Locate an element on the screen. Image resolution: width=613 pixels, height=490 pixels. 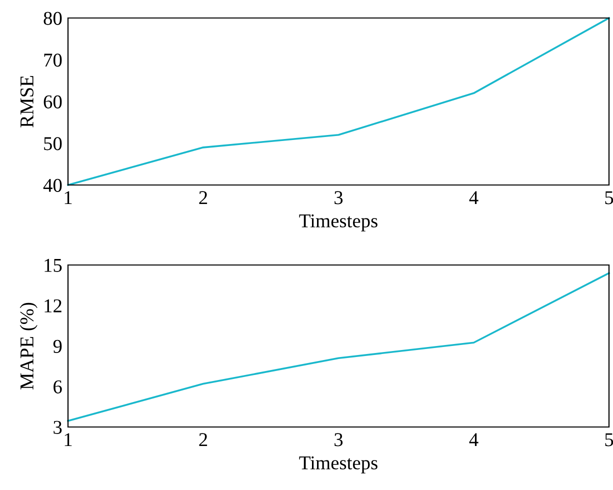
y-tick-label: 12 is located at coordinates (53, 305).